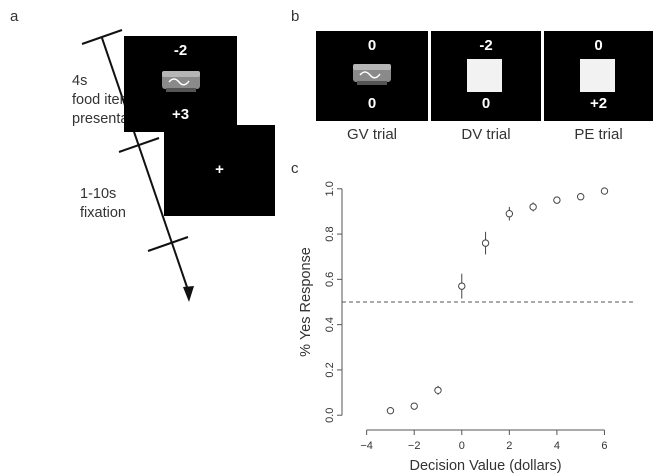 The width and height of the screenshot is (653, 476). I want to click on x-axis-label: Decision Value (dollars), so click(486, 466).